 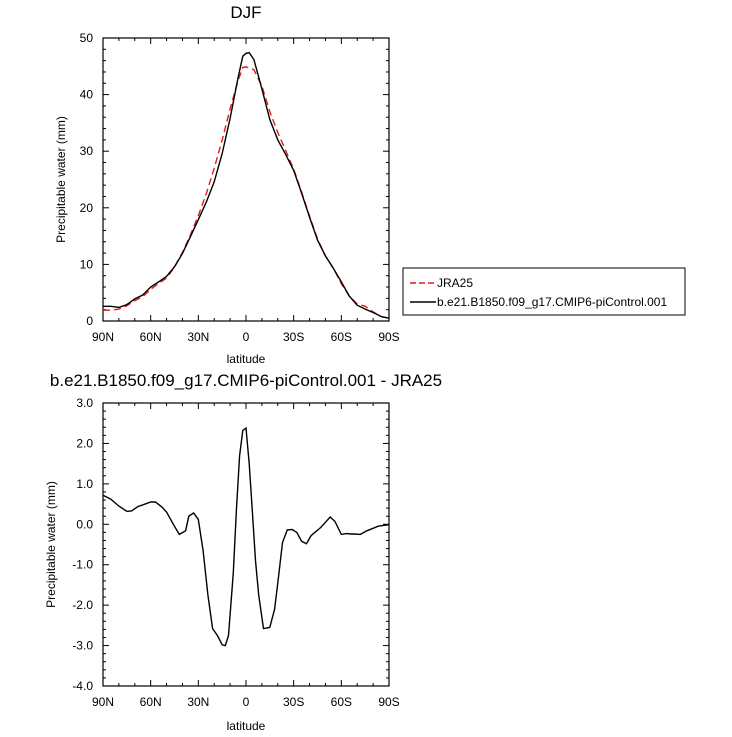 What do you see at coordinates (87, 208) in the screenshot?
I see `y-tick-label: 20` at bounding box center [87, 208].